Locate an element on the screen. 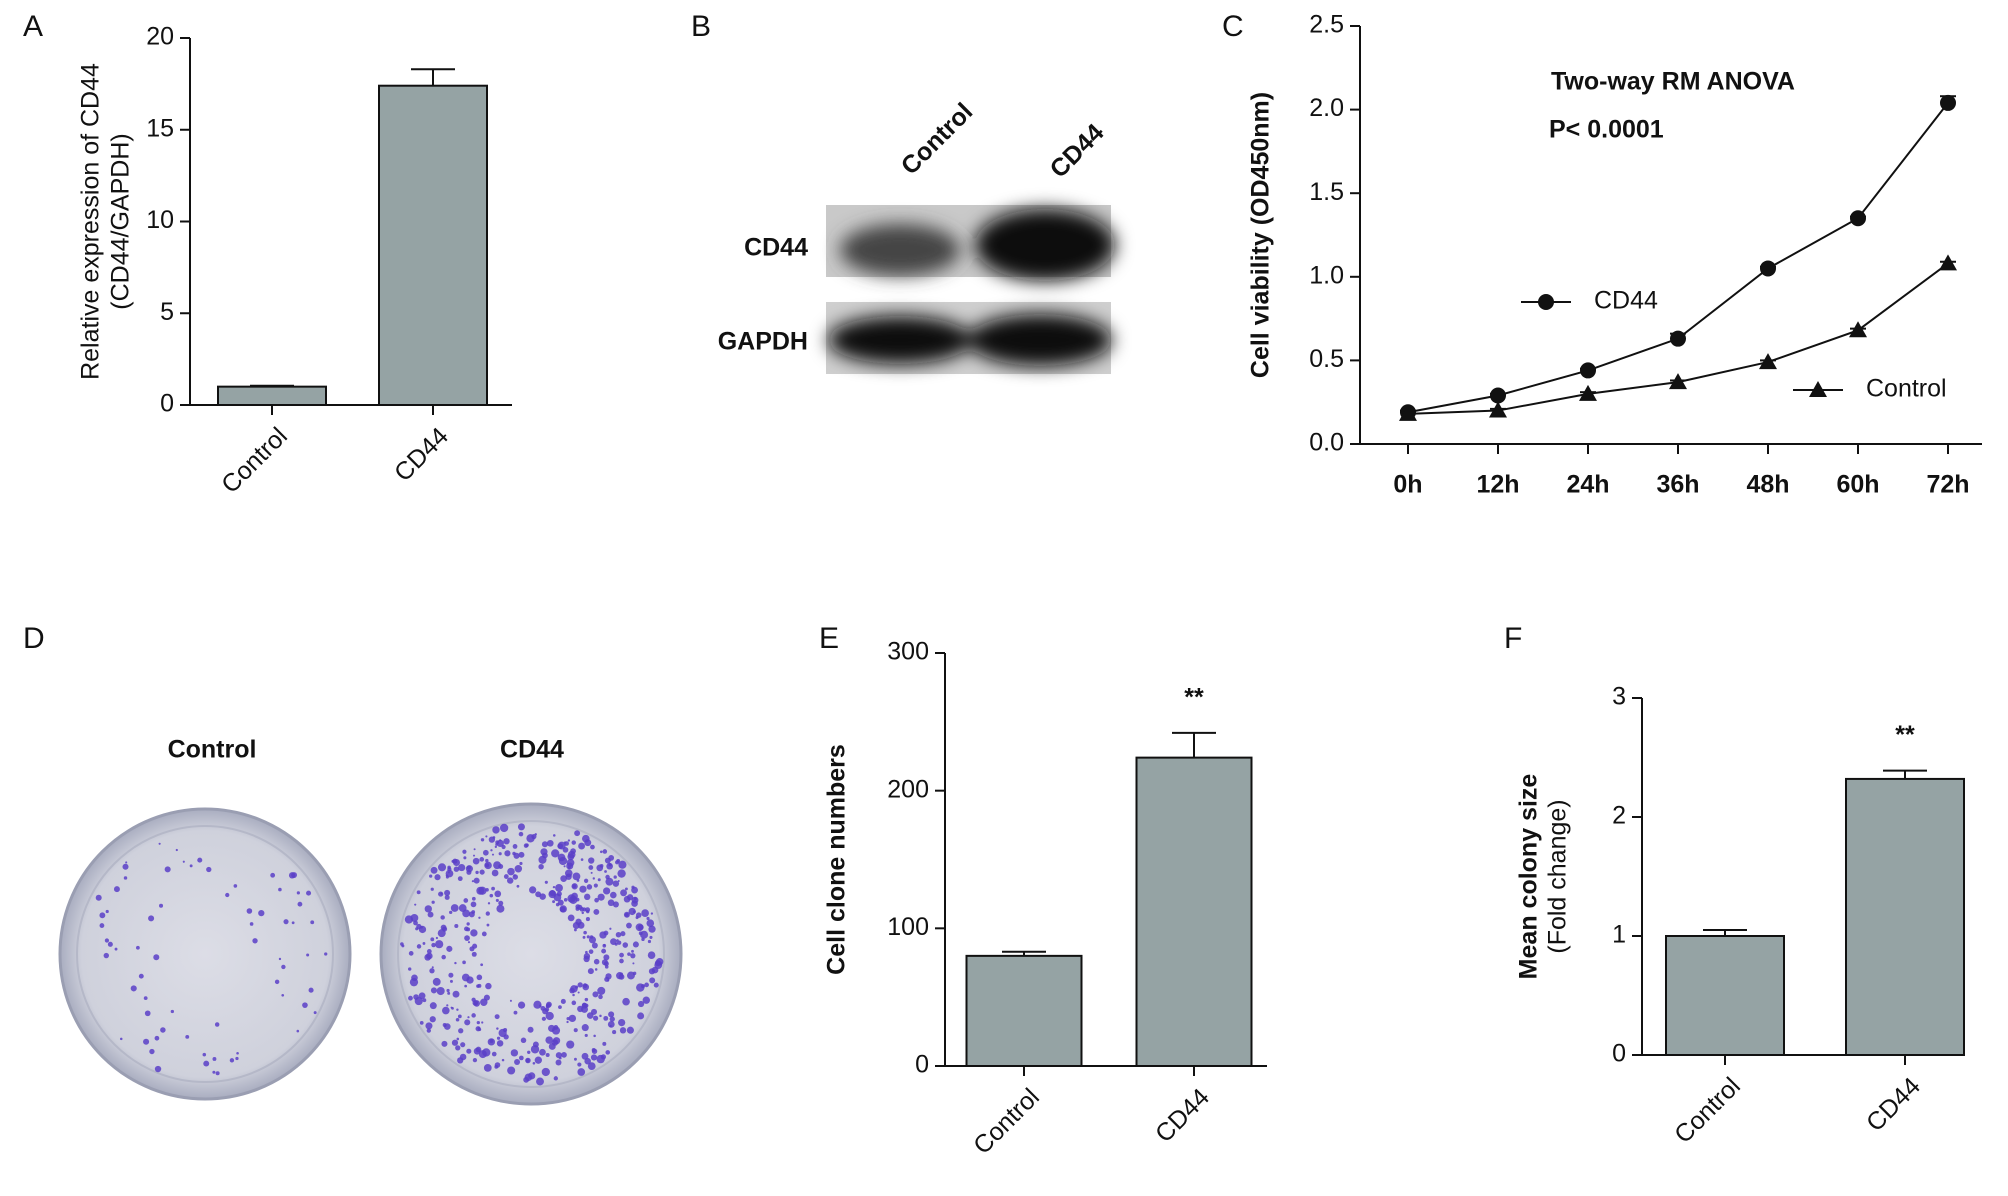 This screenshot has height=1196, width=2008. y-axis-label: Relative expression of CD44 is located at coordinates (91, 221).